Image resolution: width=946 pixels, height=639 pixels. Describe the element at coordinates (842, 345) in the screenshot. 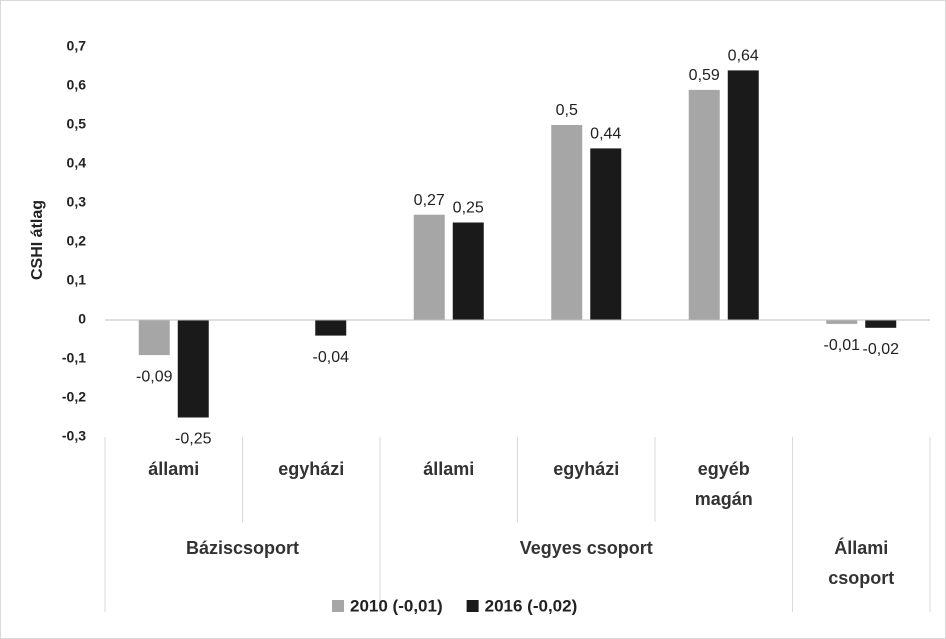

I see `data-label: -0,01` at that location.